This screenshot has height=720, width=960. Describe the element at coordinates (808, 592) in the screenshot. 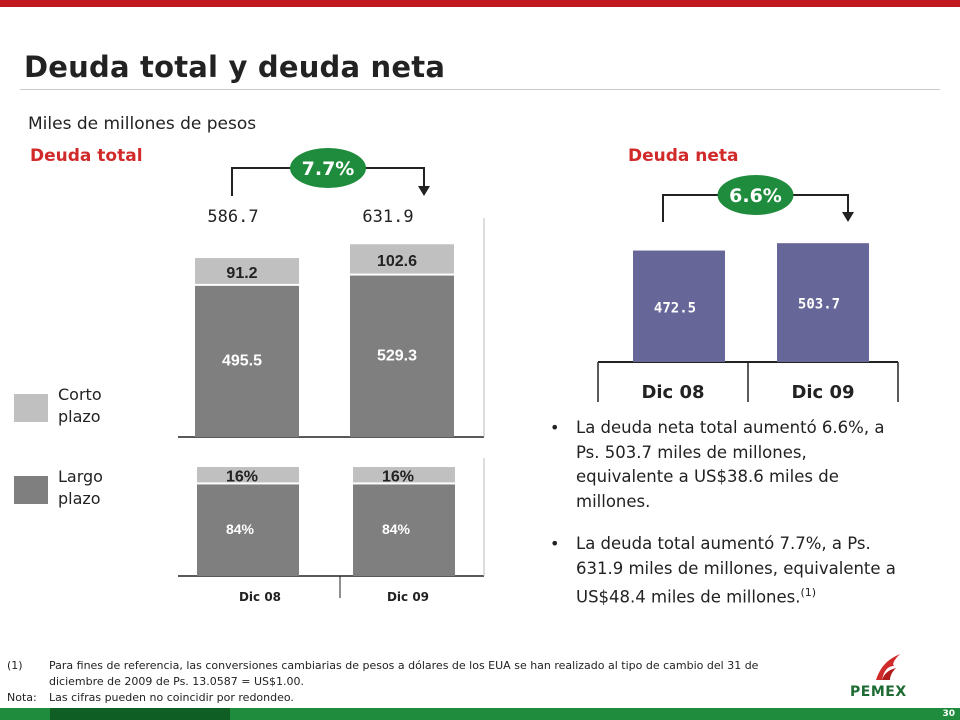

I see `footnote-ref: (1)` at that location.